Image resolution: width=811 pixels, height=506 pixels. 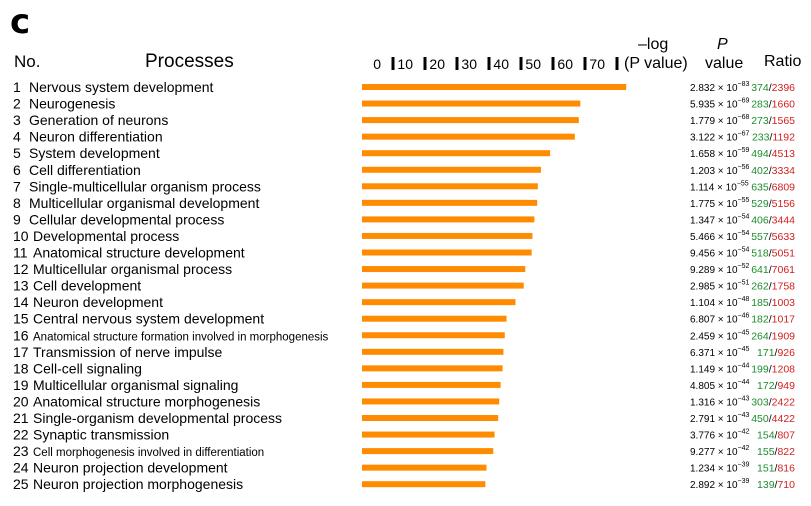 What do you see at coordinates (85, 170) in the screenshot?
I see `process-label: Cell differentiation` at bounding box center [85, 170].